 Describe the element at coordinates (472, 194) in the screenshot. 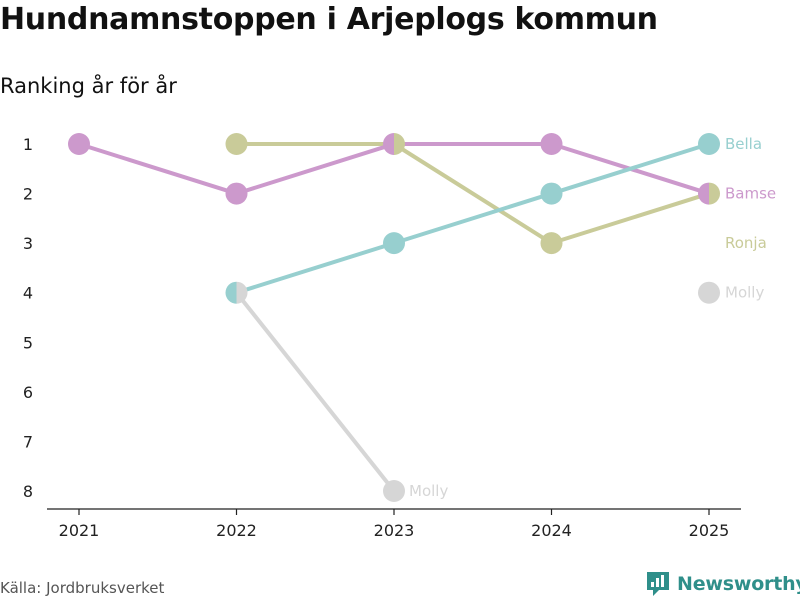

I see `series-line-ronja` at that location.